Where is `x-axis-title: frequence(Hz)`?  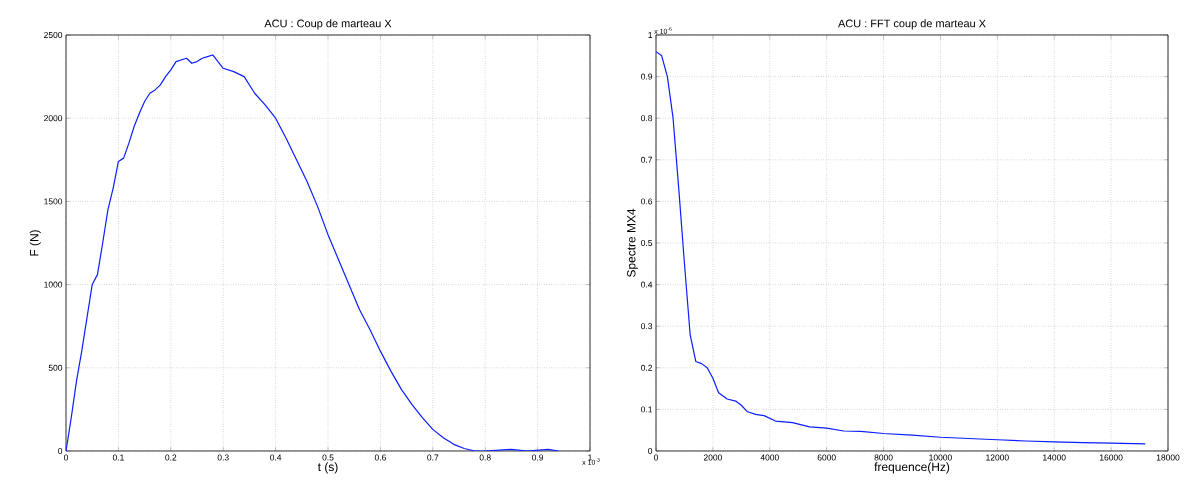 x-axis-title: frequence(Hz) is located at coordinates (912, 468).